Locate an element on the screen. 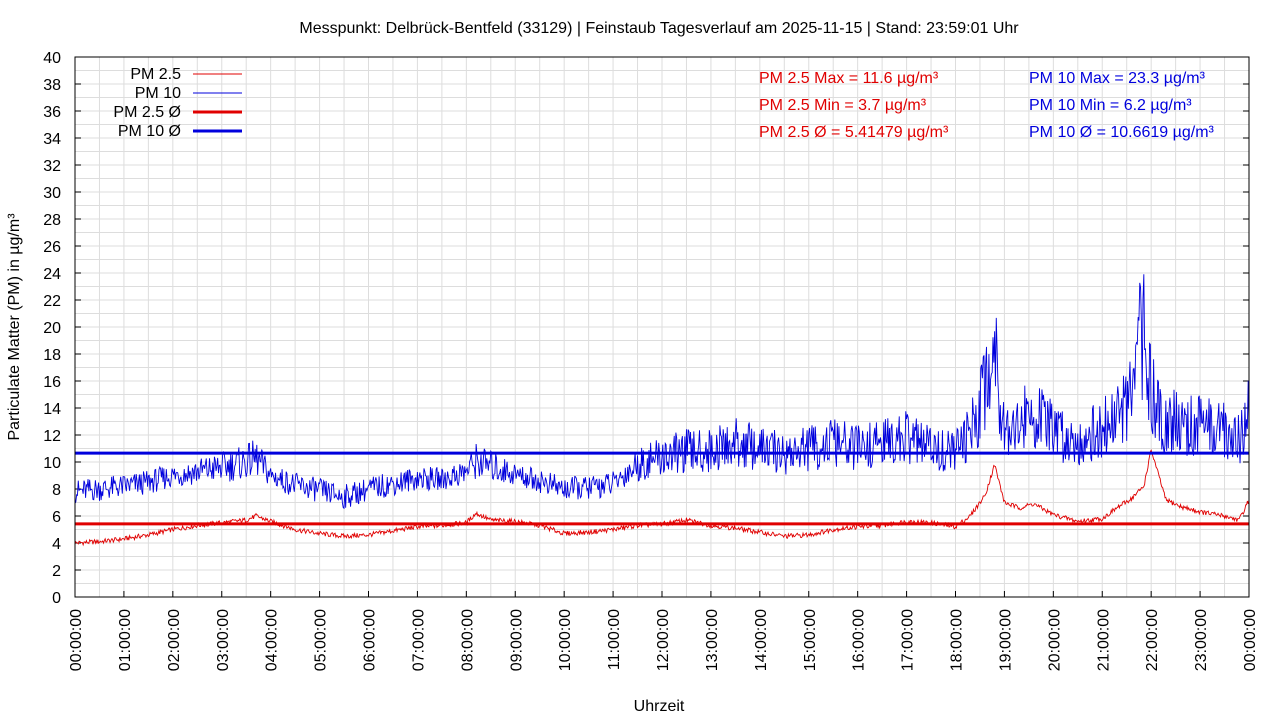  x-tick-label: 02:00:00 is located at coordinates (174, 640).